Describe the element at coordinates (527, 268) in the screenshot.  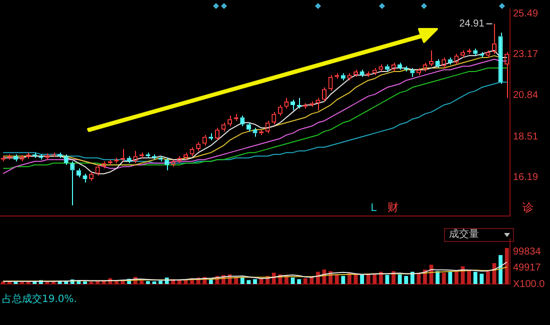
I see `y-tick-label: 49917` at that location.